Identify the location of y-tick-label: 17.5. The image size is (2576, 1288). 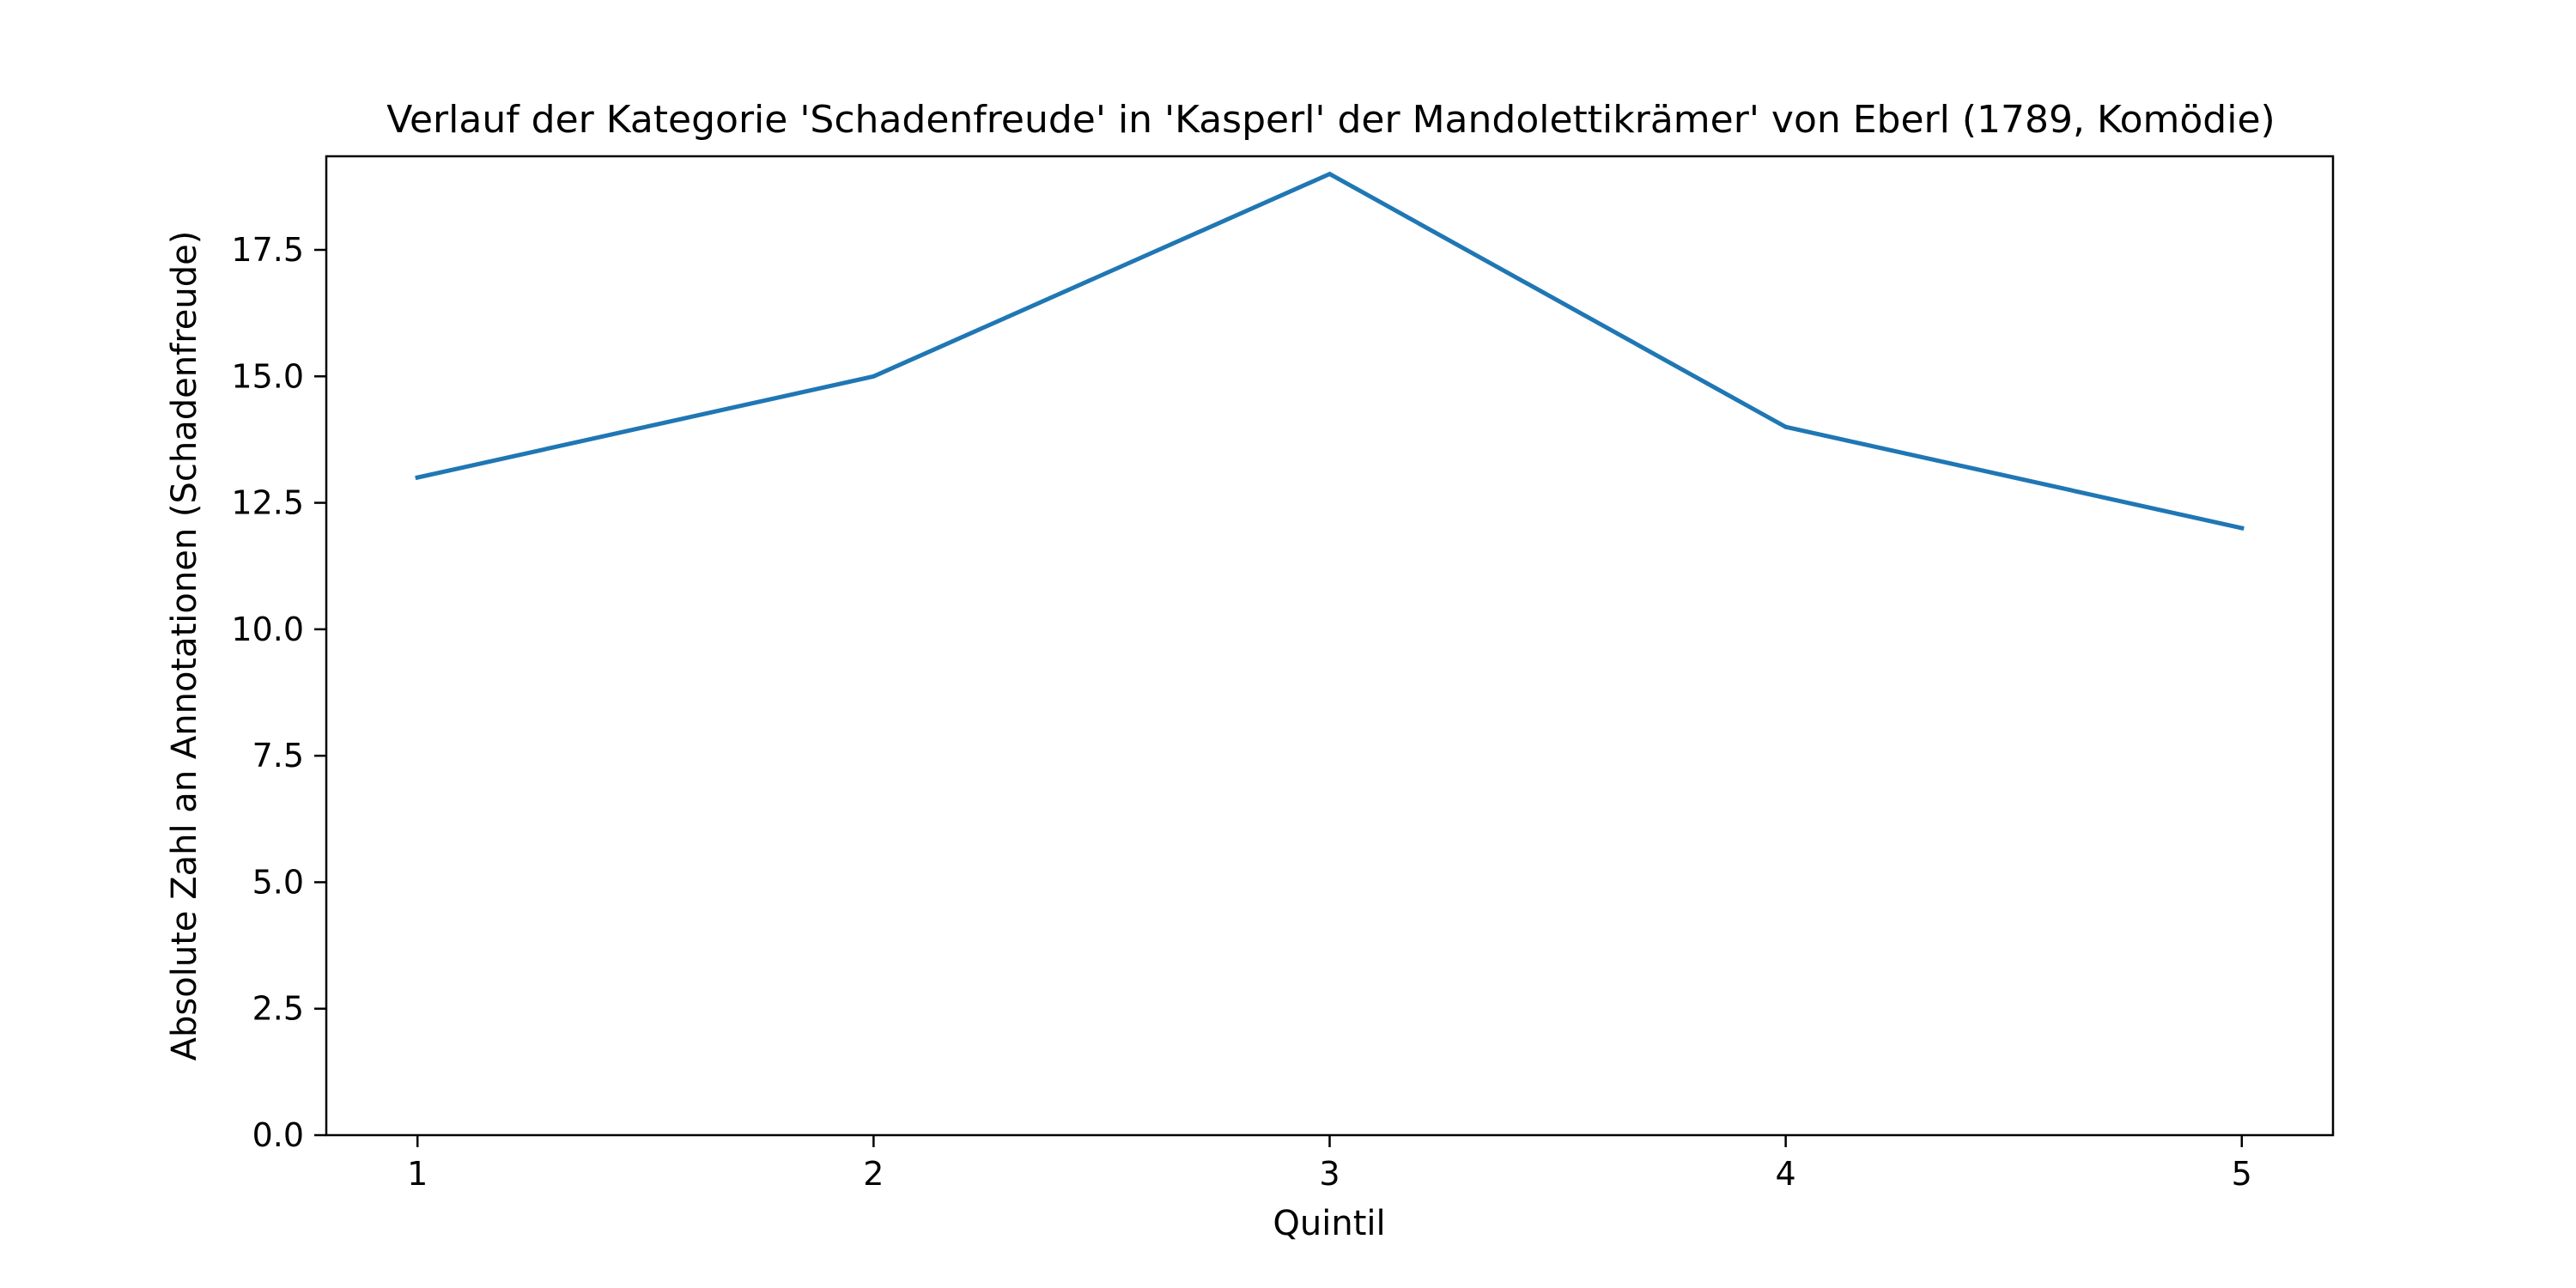
(268, 250).